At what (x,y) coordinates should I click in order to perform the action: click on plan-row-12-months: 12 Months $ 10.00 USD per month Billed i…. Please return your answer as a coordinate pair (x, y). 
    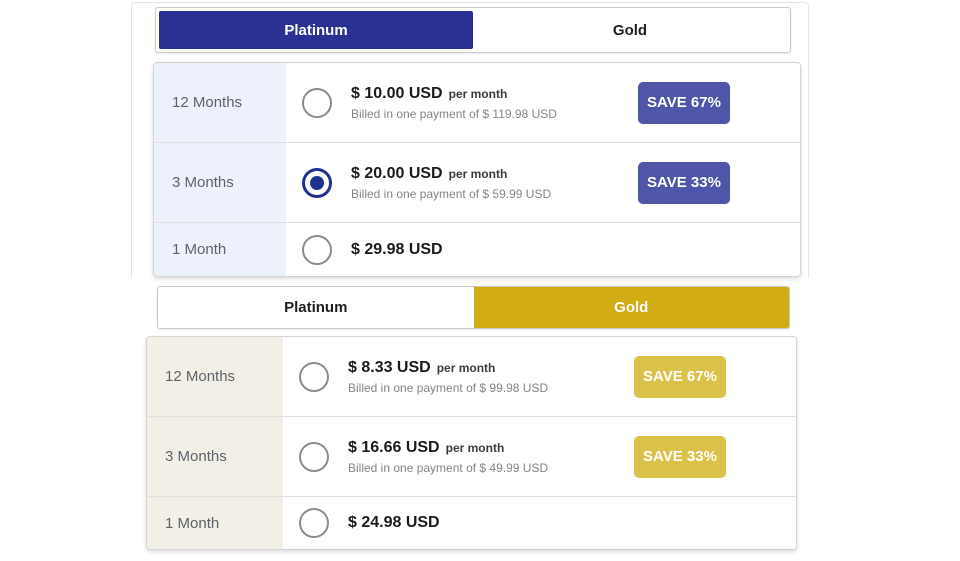
    Looking at the image, I should click on (477, 103).